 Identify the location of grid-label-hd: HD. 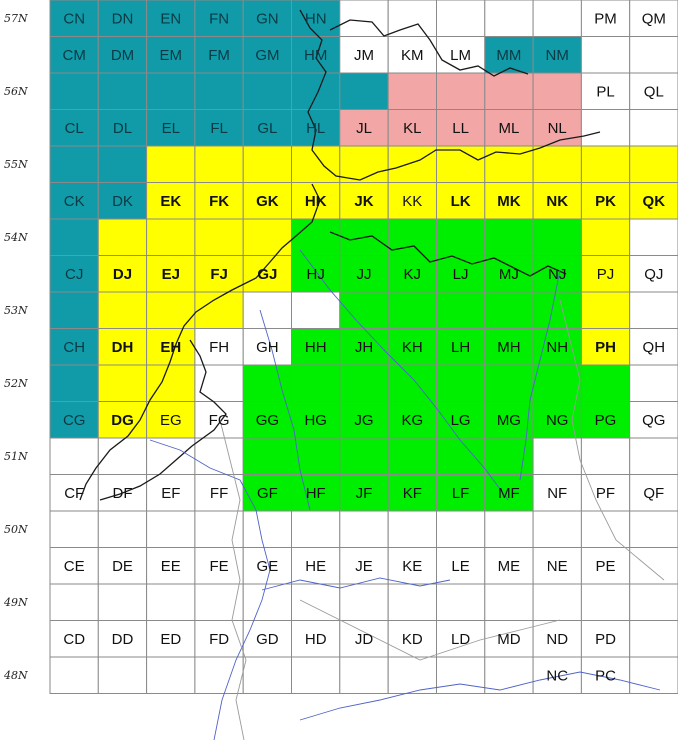
(316, 639).